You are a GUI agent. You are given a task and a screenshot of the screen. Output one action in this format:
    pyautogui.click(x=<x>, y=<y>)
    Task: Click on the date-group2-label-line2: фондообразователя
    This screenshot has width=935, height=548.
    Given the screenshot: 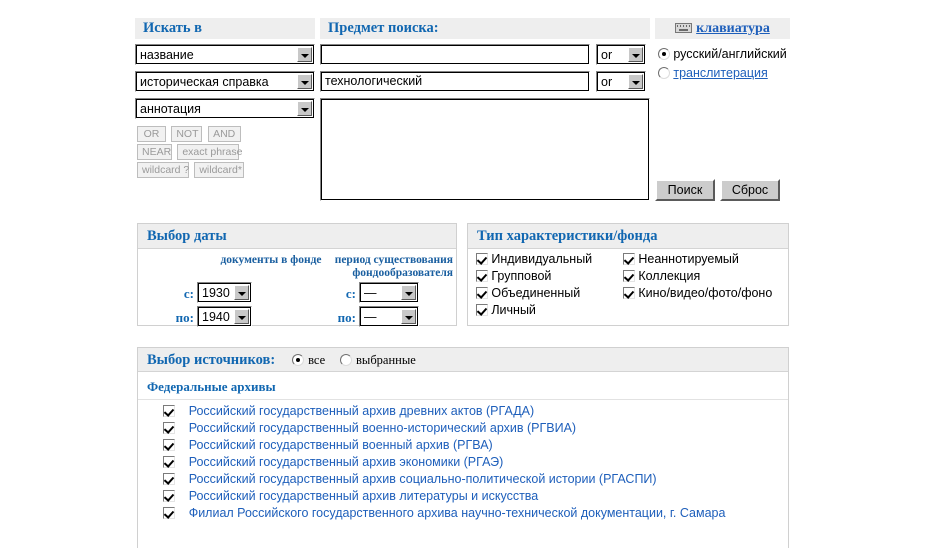 What is the action you would take?
    pyautogui.click(x=402, y=273)
    